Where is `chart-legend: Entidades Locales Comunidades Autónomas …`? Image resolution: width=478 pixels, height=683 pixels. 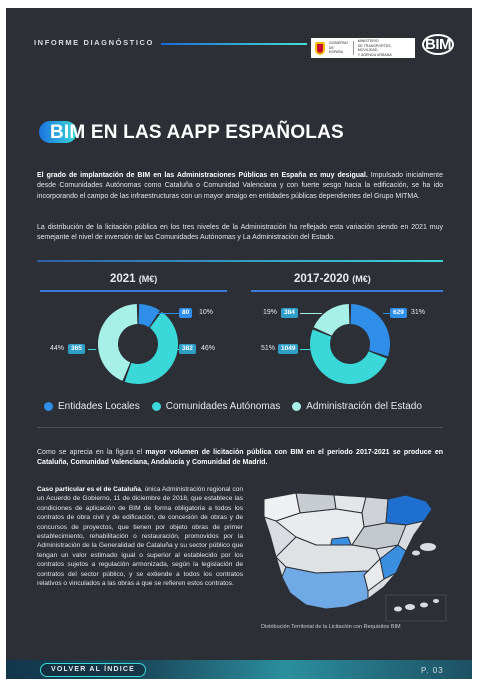
chart-legend: Entidades Locales Comunidades Autónomas … is located at coordinates (233, 406).